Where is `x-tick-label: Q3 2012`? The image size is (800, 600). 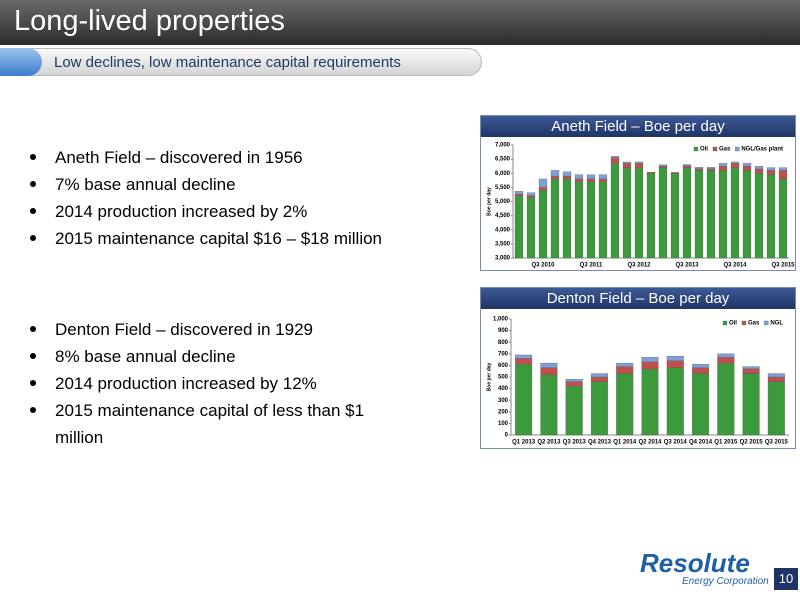 x-tick-label: Q3 2012 is located at coordinates (639, 266).